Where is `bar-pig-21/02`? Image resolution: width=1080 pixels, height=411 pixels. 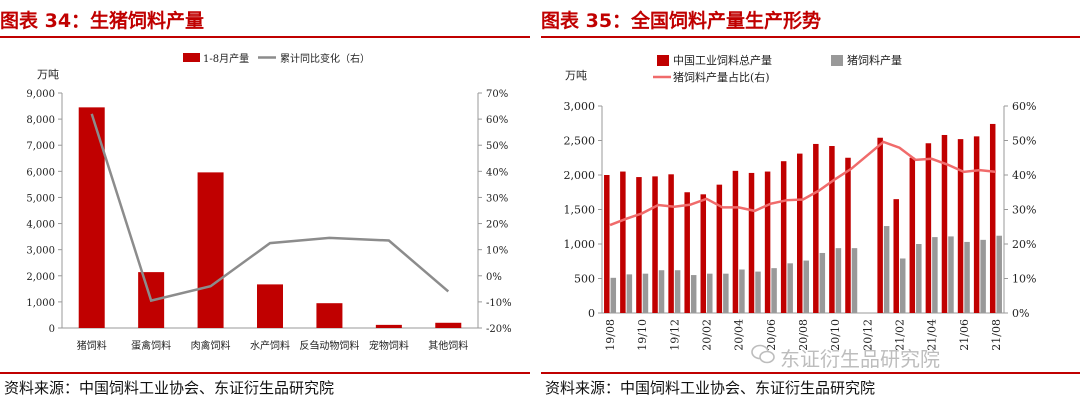
bar-pig-21/02 is located at coordinates (902, 285).